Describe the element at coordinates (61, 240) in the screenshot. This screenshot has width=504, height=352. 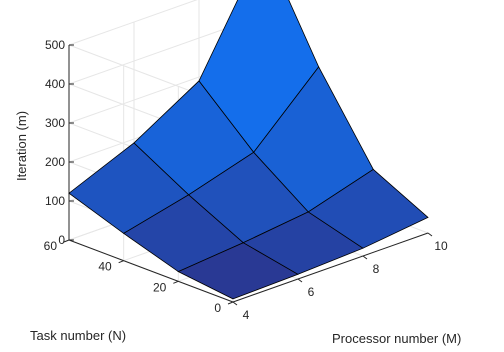
I see `z-tick-label: 0` at that location.